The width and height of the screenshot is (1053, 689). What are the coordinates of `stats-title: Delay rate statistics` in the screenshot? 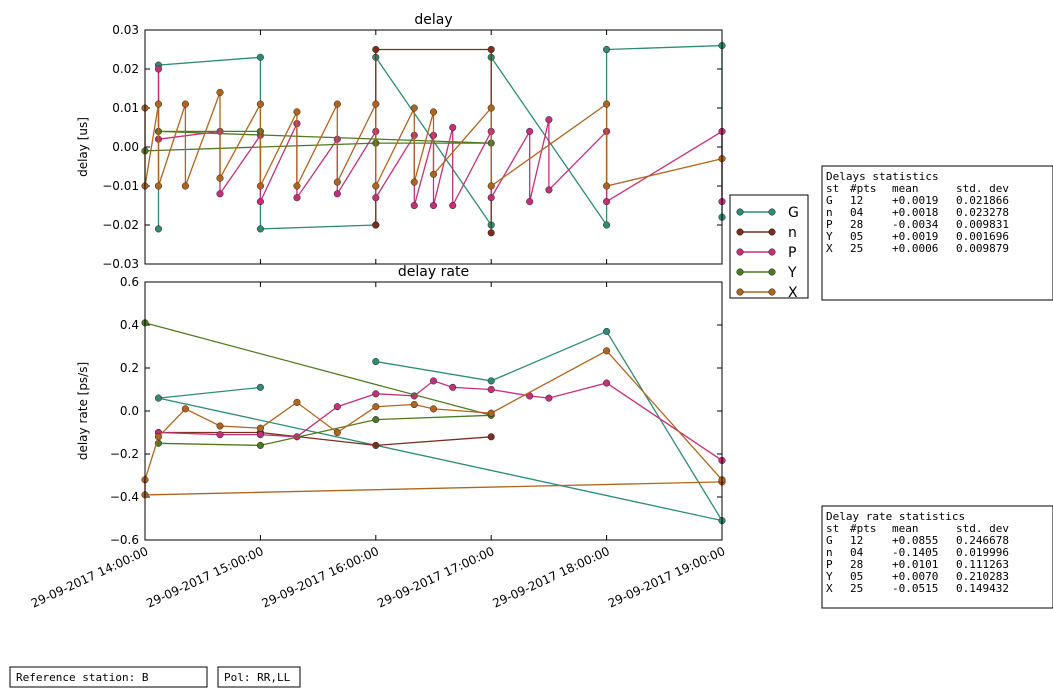 It's located at (895, 516).